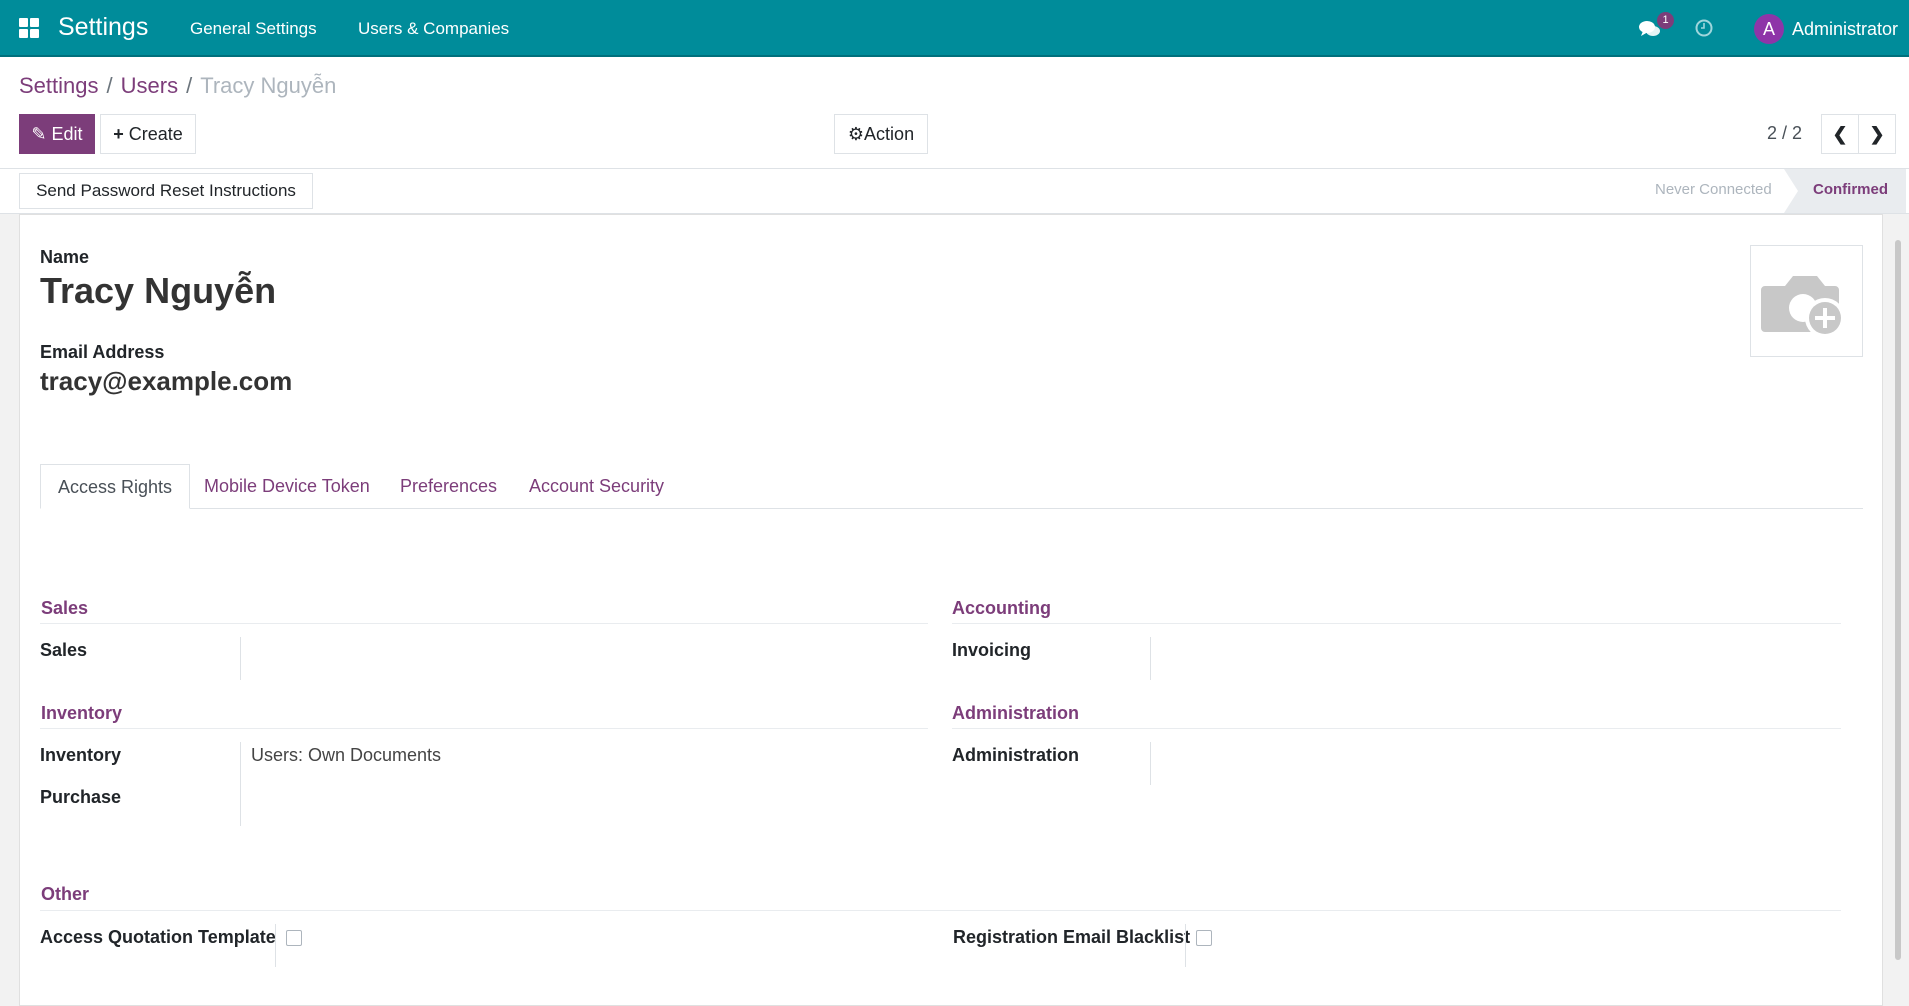  I want to click on field-label-purchase: Purchase, so click(81, 797).